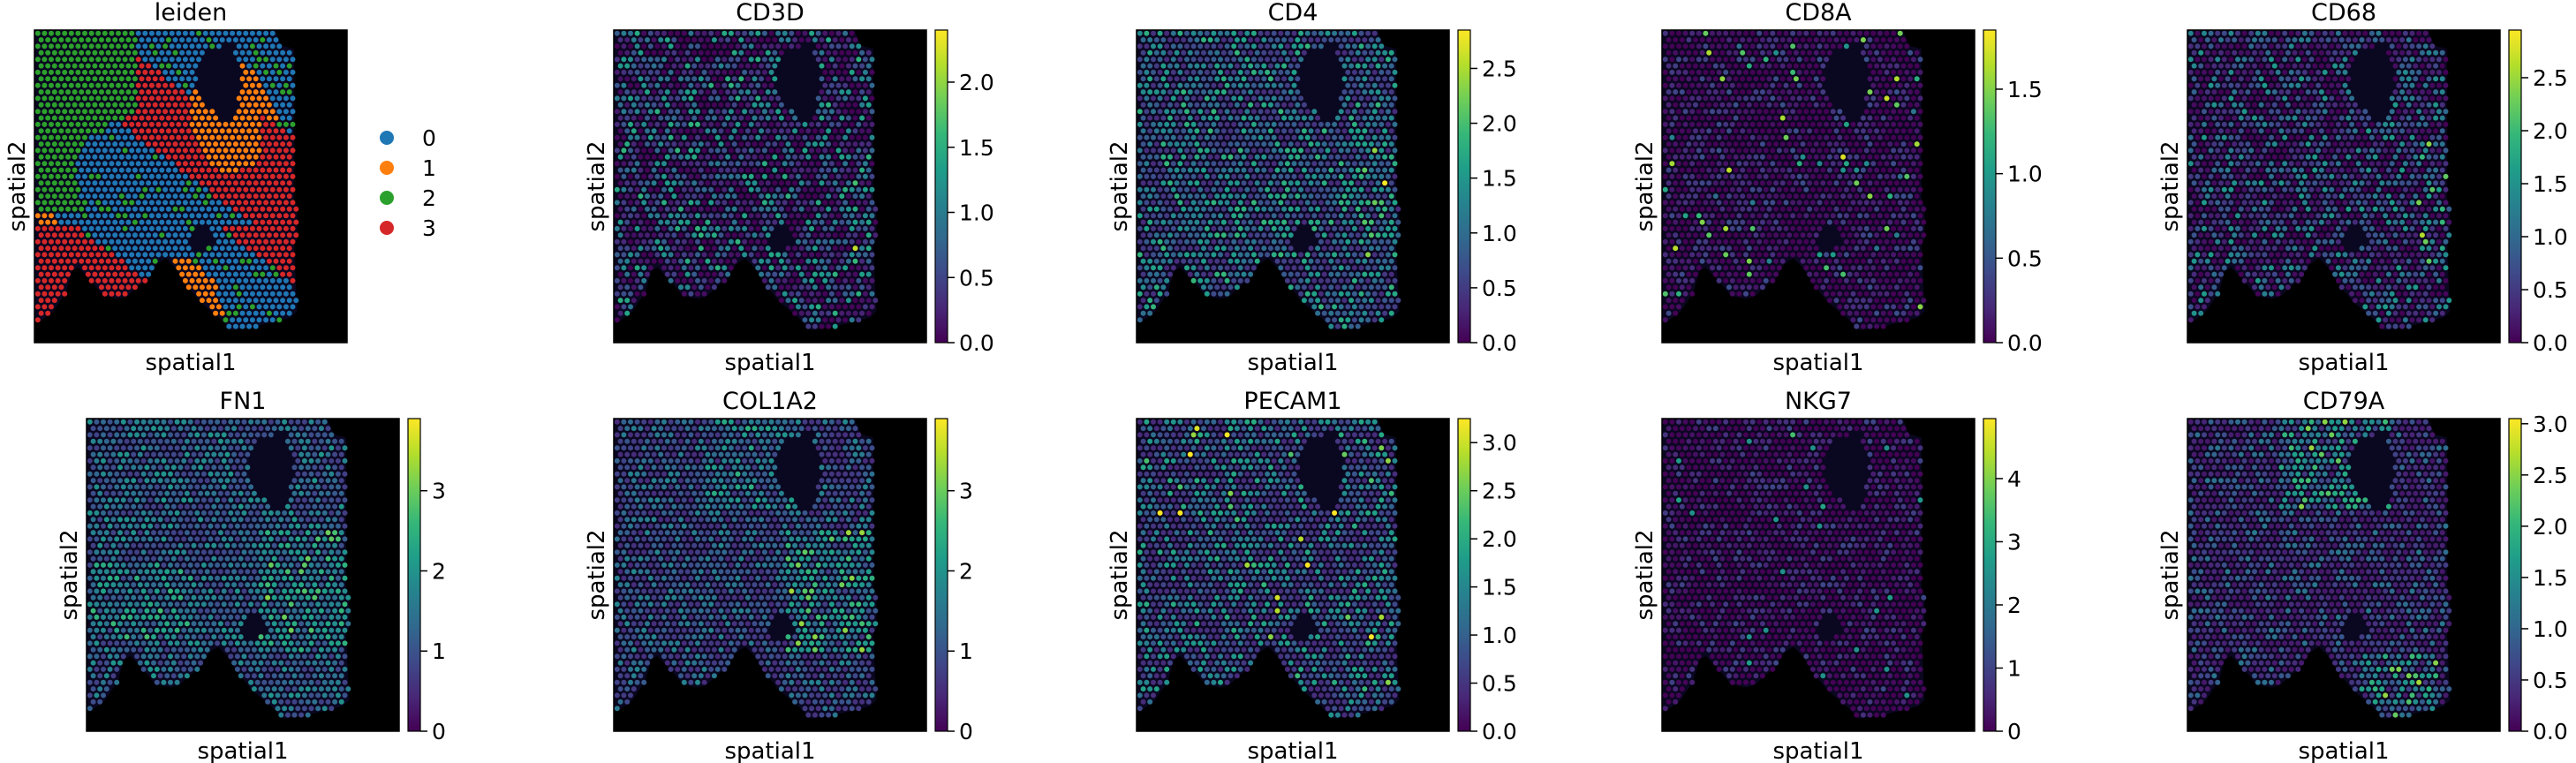  Describe the element at coordinates (977, 343) in the screenshot. I see `colorbar-tick-label: 0.0` at that location.